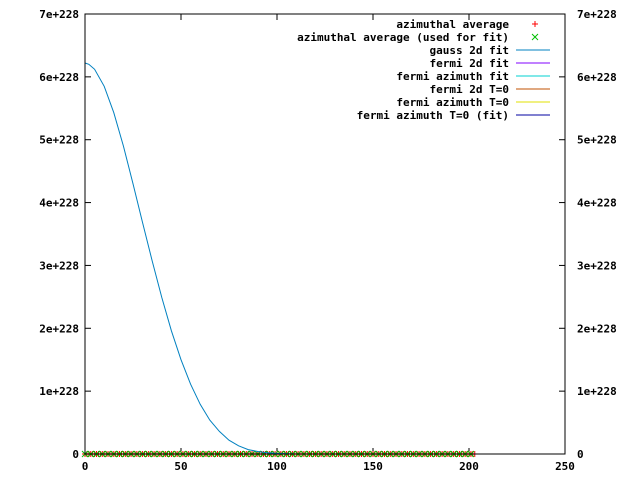 The width and height of the screenshot is (640, 480). Describe the element at coordinates (59, 14) in the screenshot. I see `y-tick-label-left: 7e+228` at that location.